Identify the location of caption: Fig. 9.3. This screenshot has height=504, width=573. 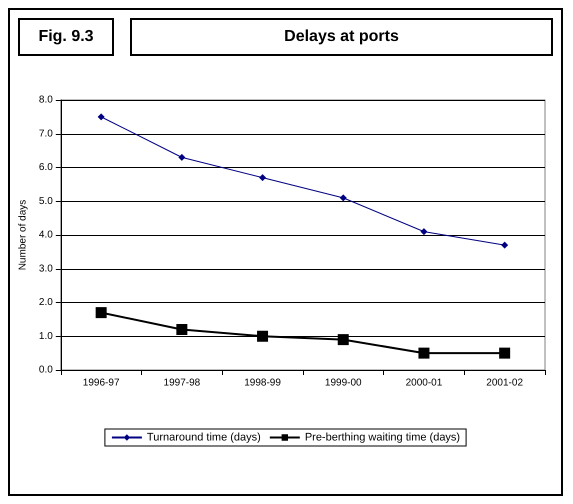
(66, 37).